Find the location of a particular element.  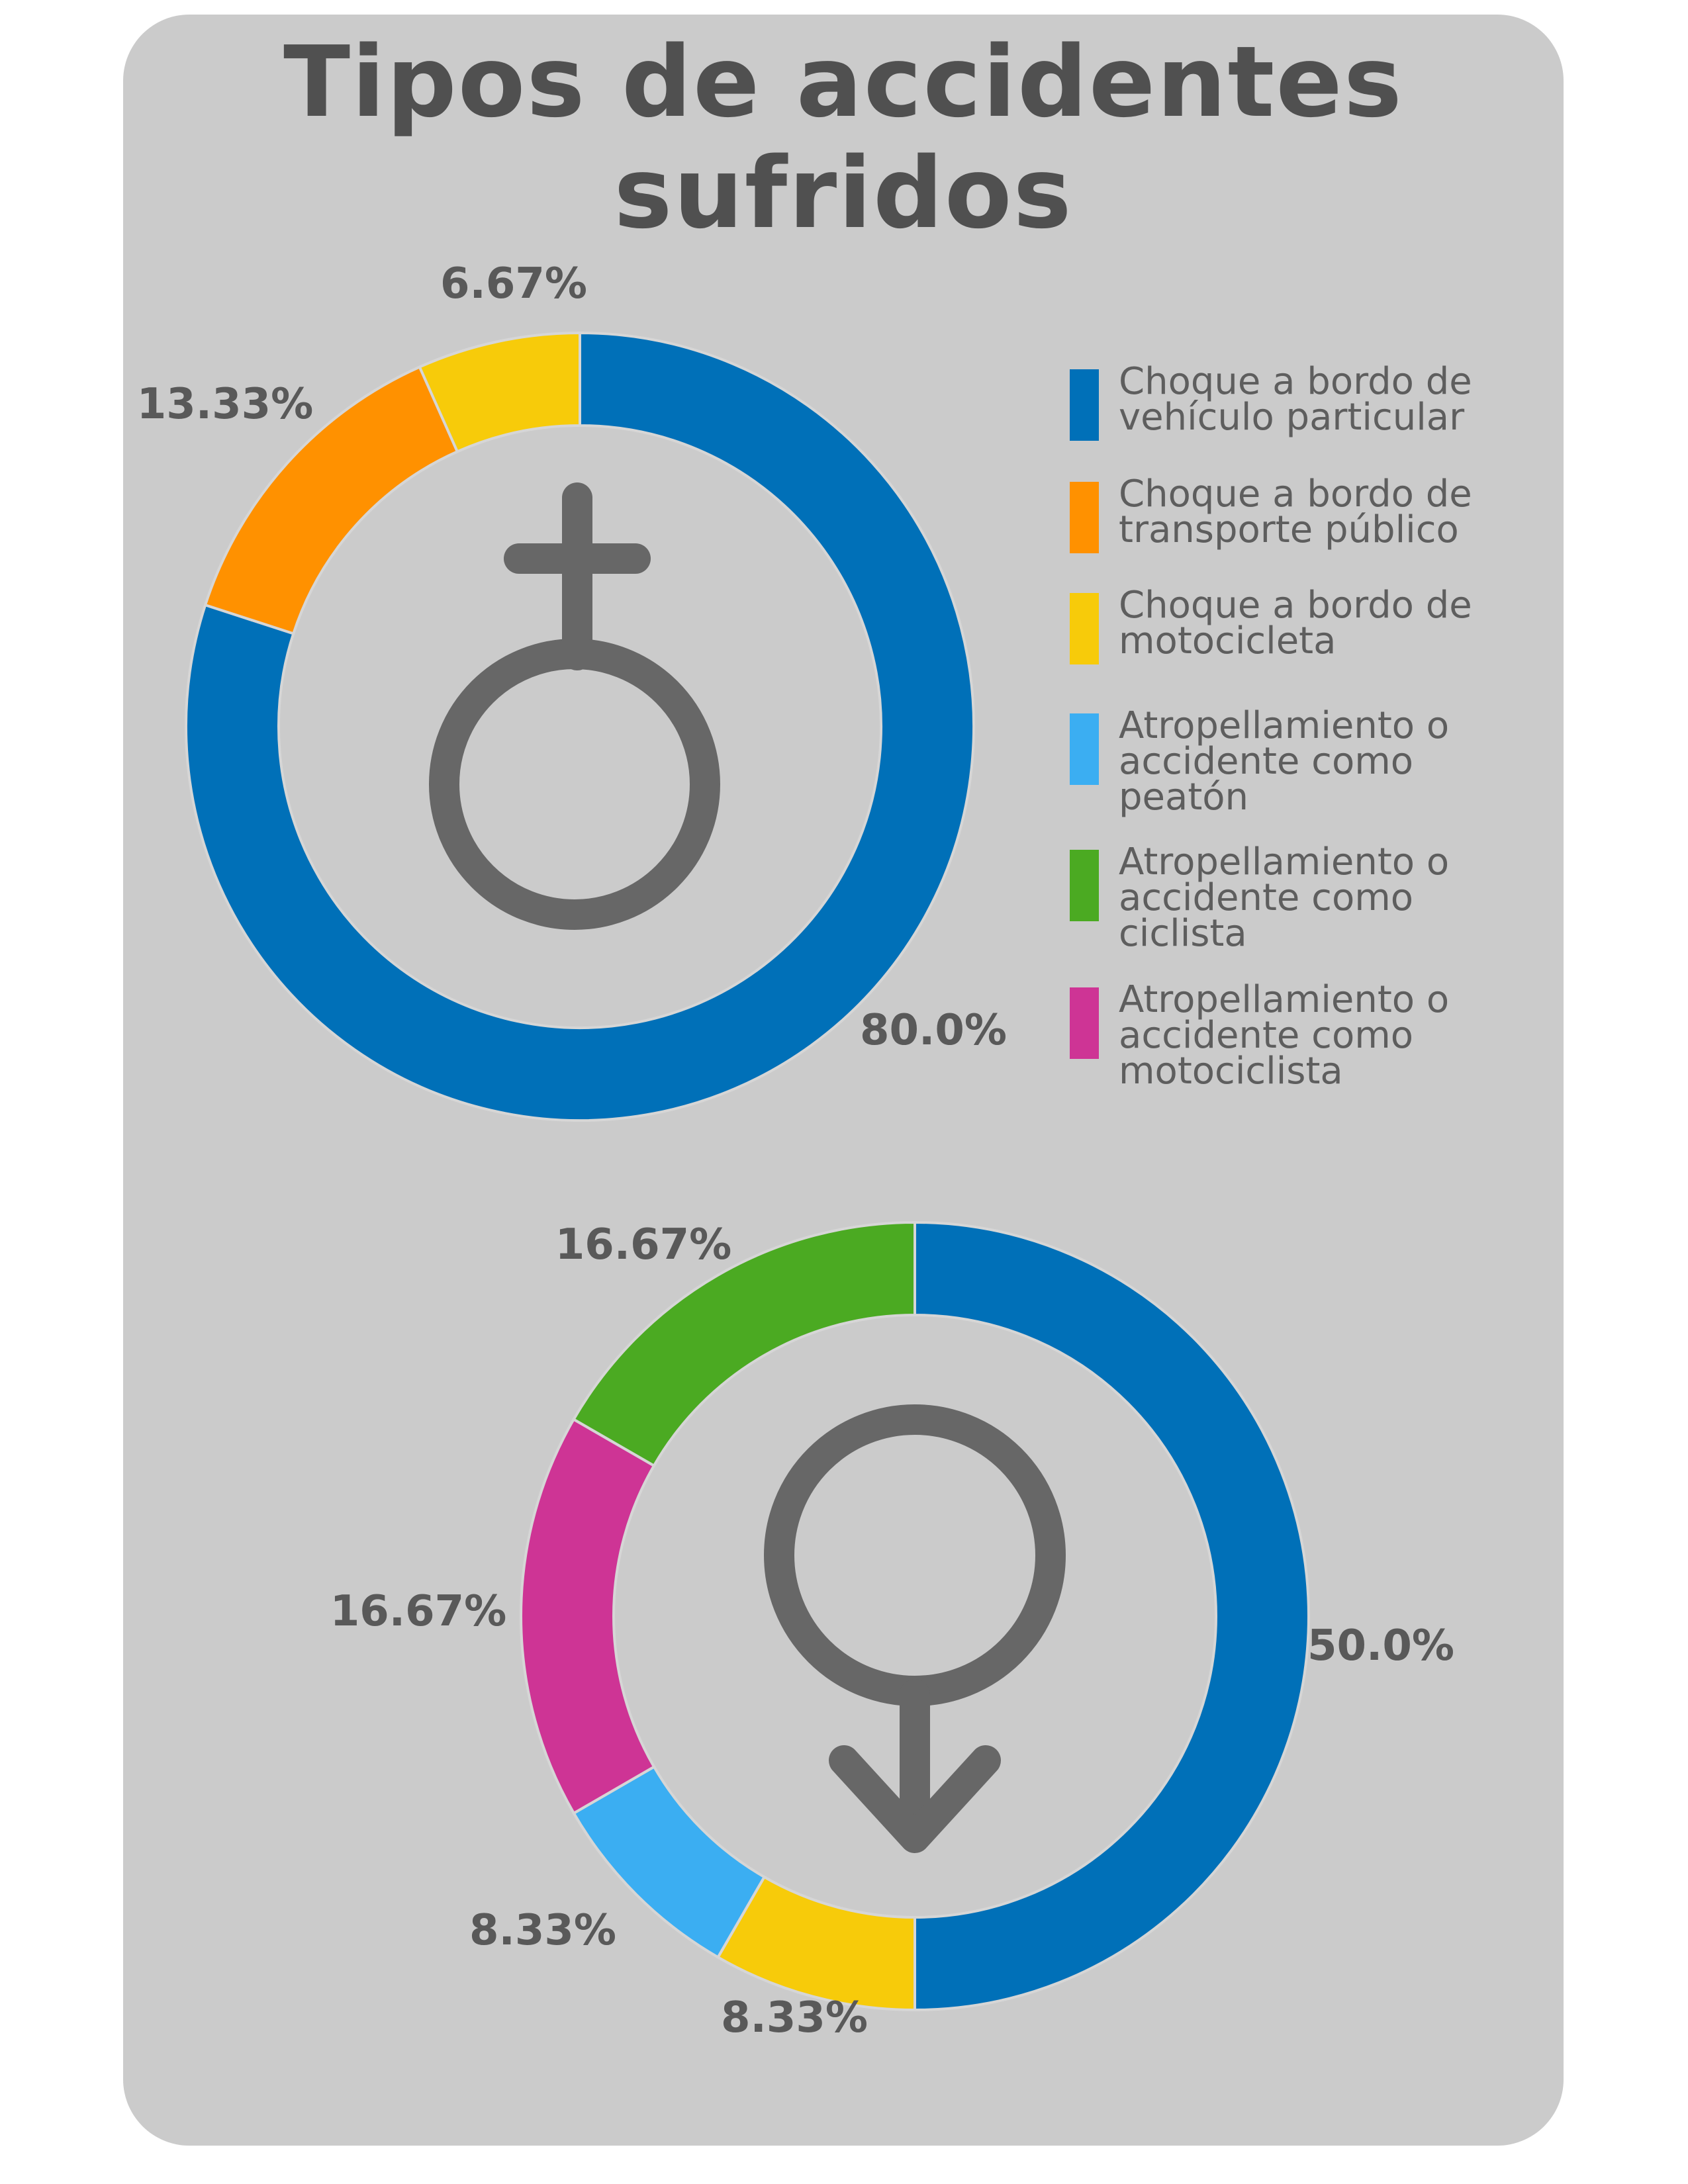

male-symbol-icon is located at coordinates (915, 1629).